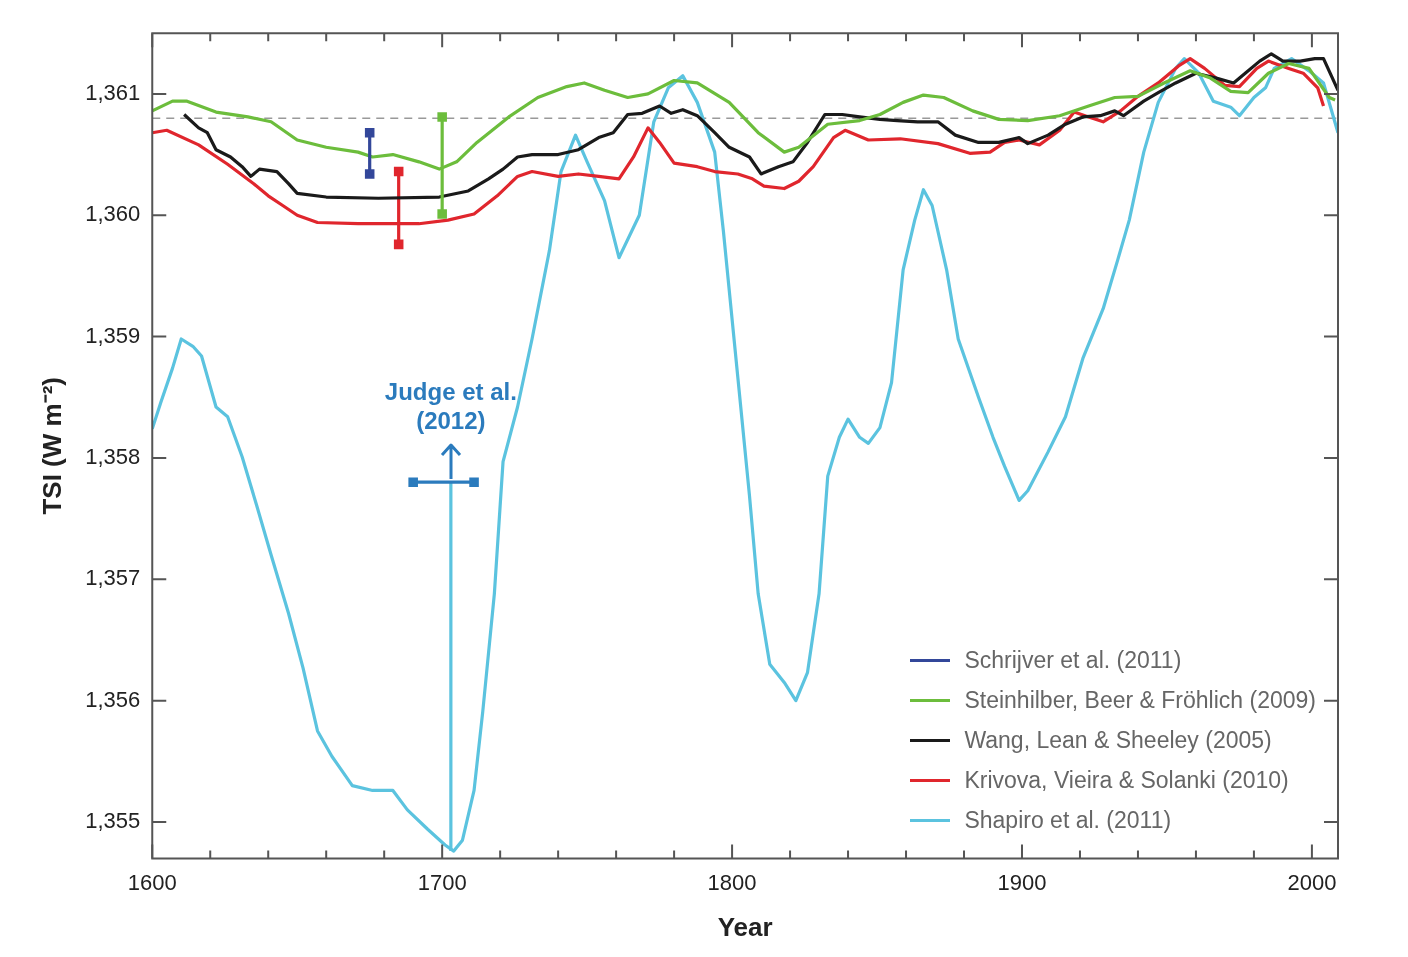  What do you see at coordinates (745, 926) in the screenshot?
I see `x-axis-title: Year` at bounding box center [745, 926].